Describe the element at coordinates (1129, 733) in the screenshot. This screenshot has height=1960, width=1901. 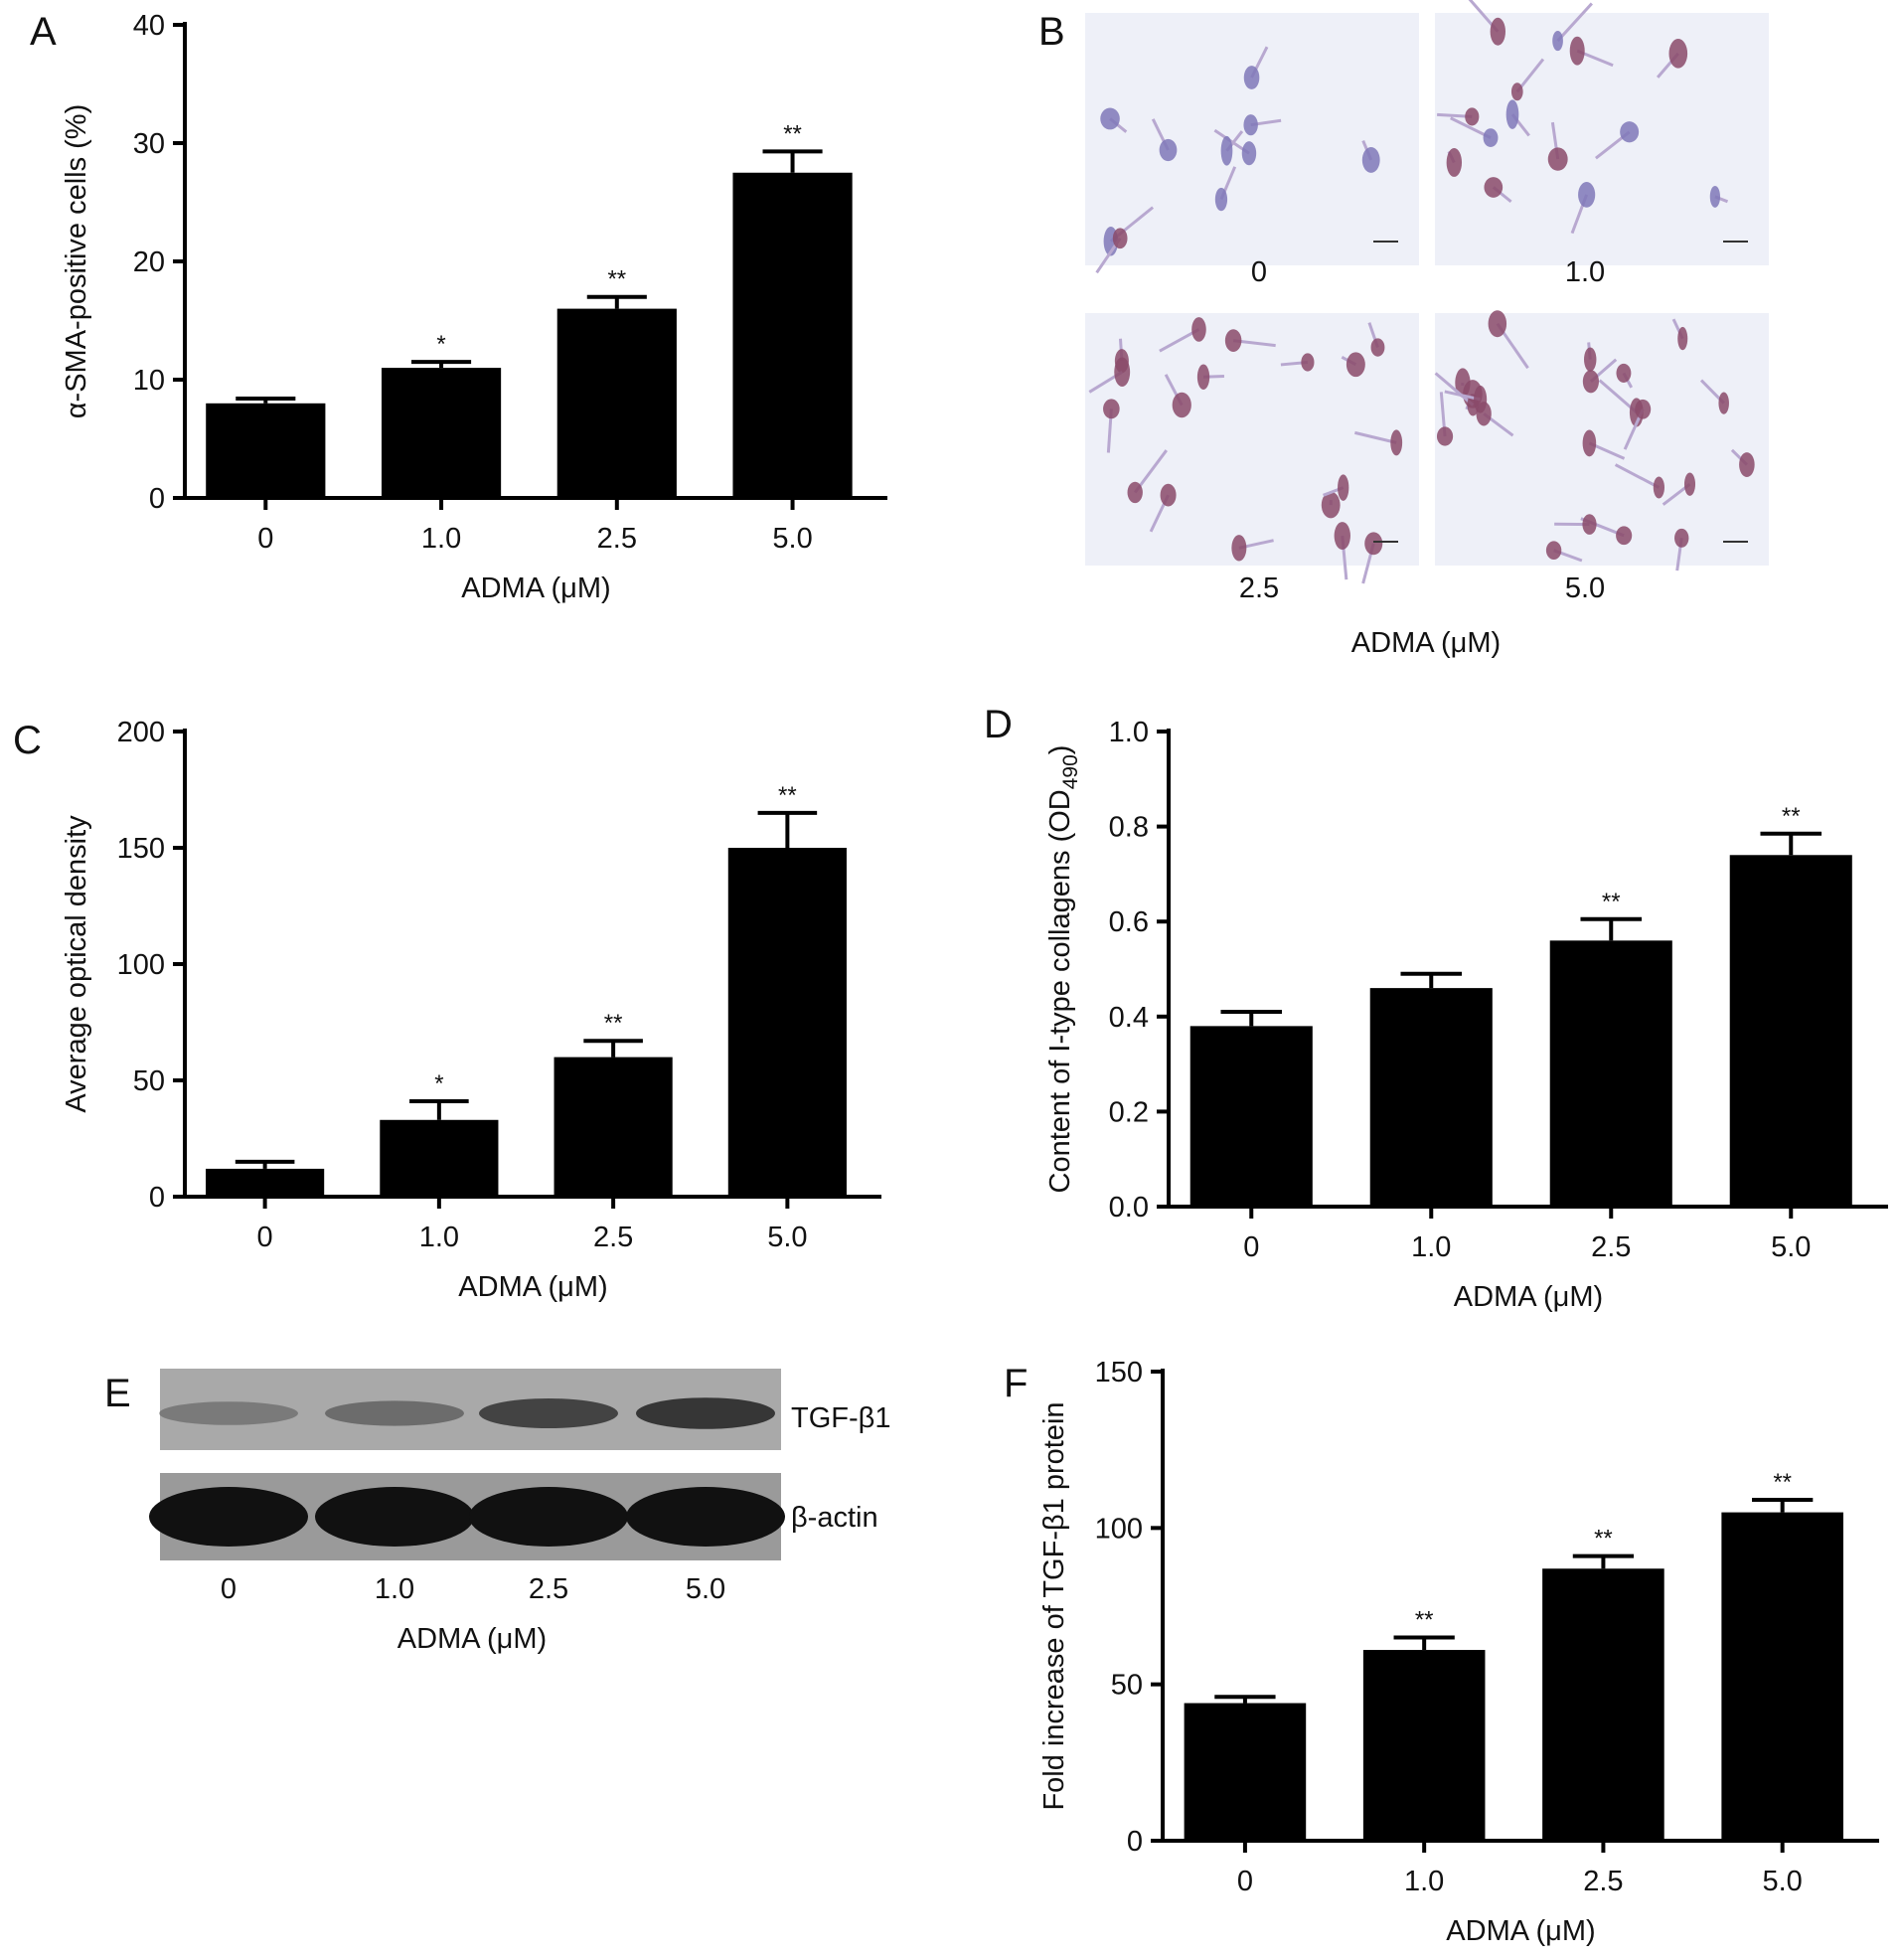
I see `y-tick-label: 1.0` at that location.